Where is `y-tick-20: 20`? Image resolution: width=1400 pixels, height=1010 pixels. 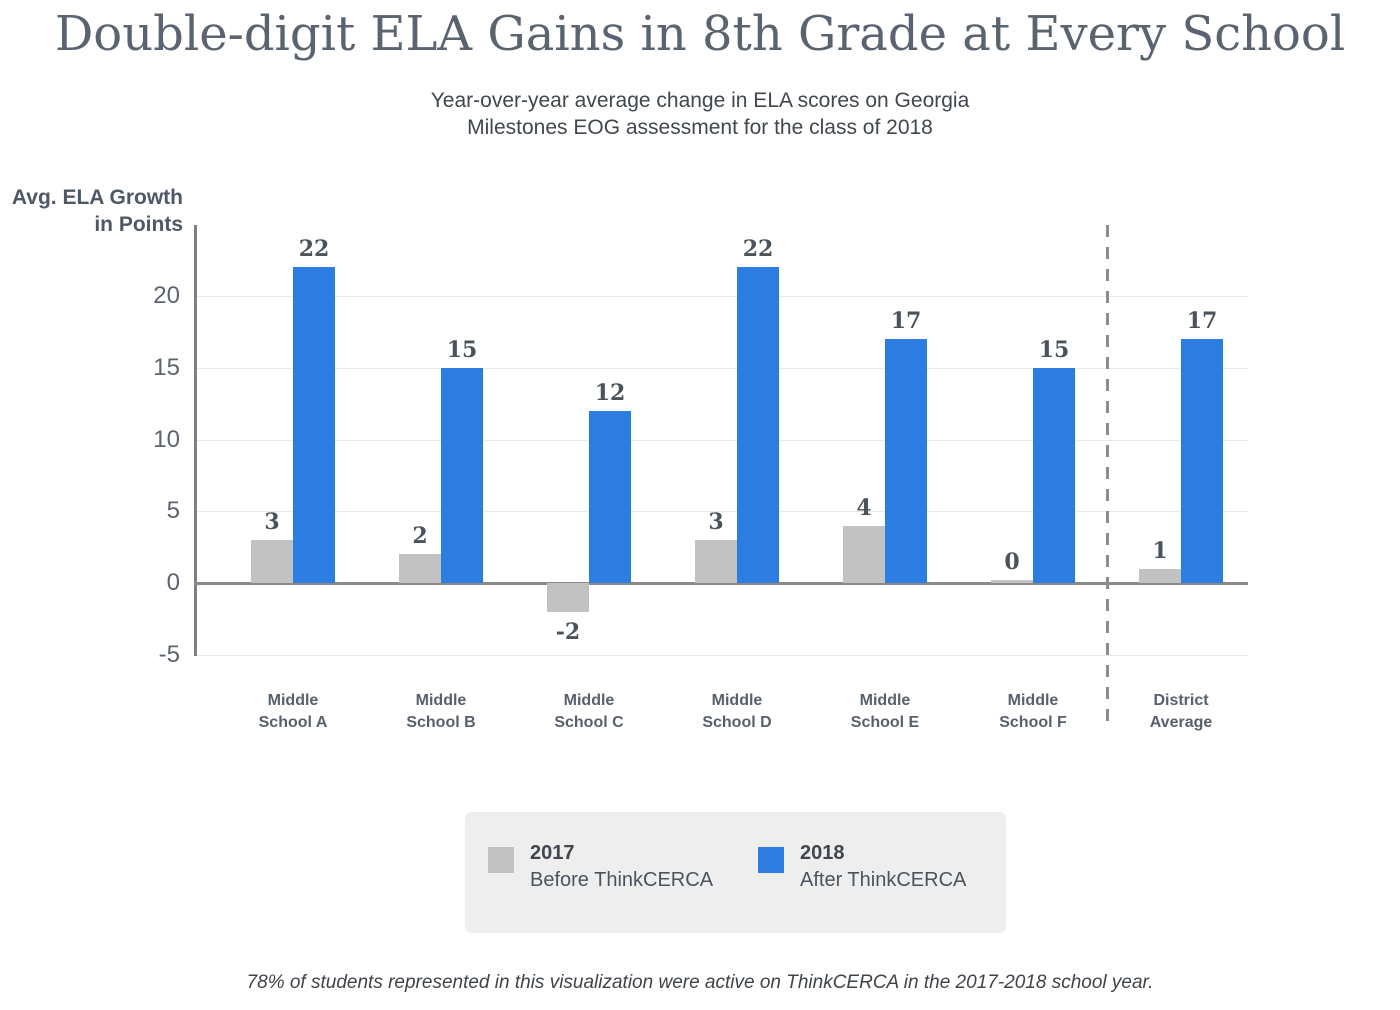
y-tick-20: 20 is located at coordinates (166, 295).